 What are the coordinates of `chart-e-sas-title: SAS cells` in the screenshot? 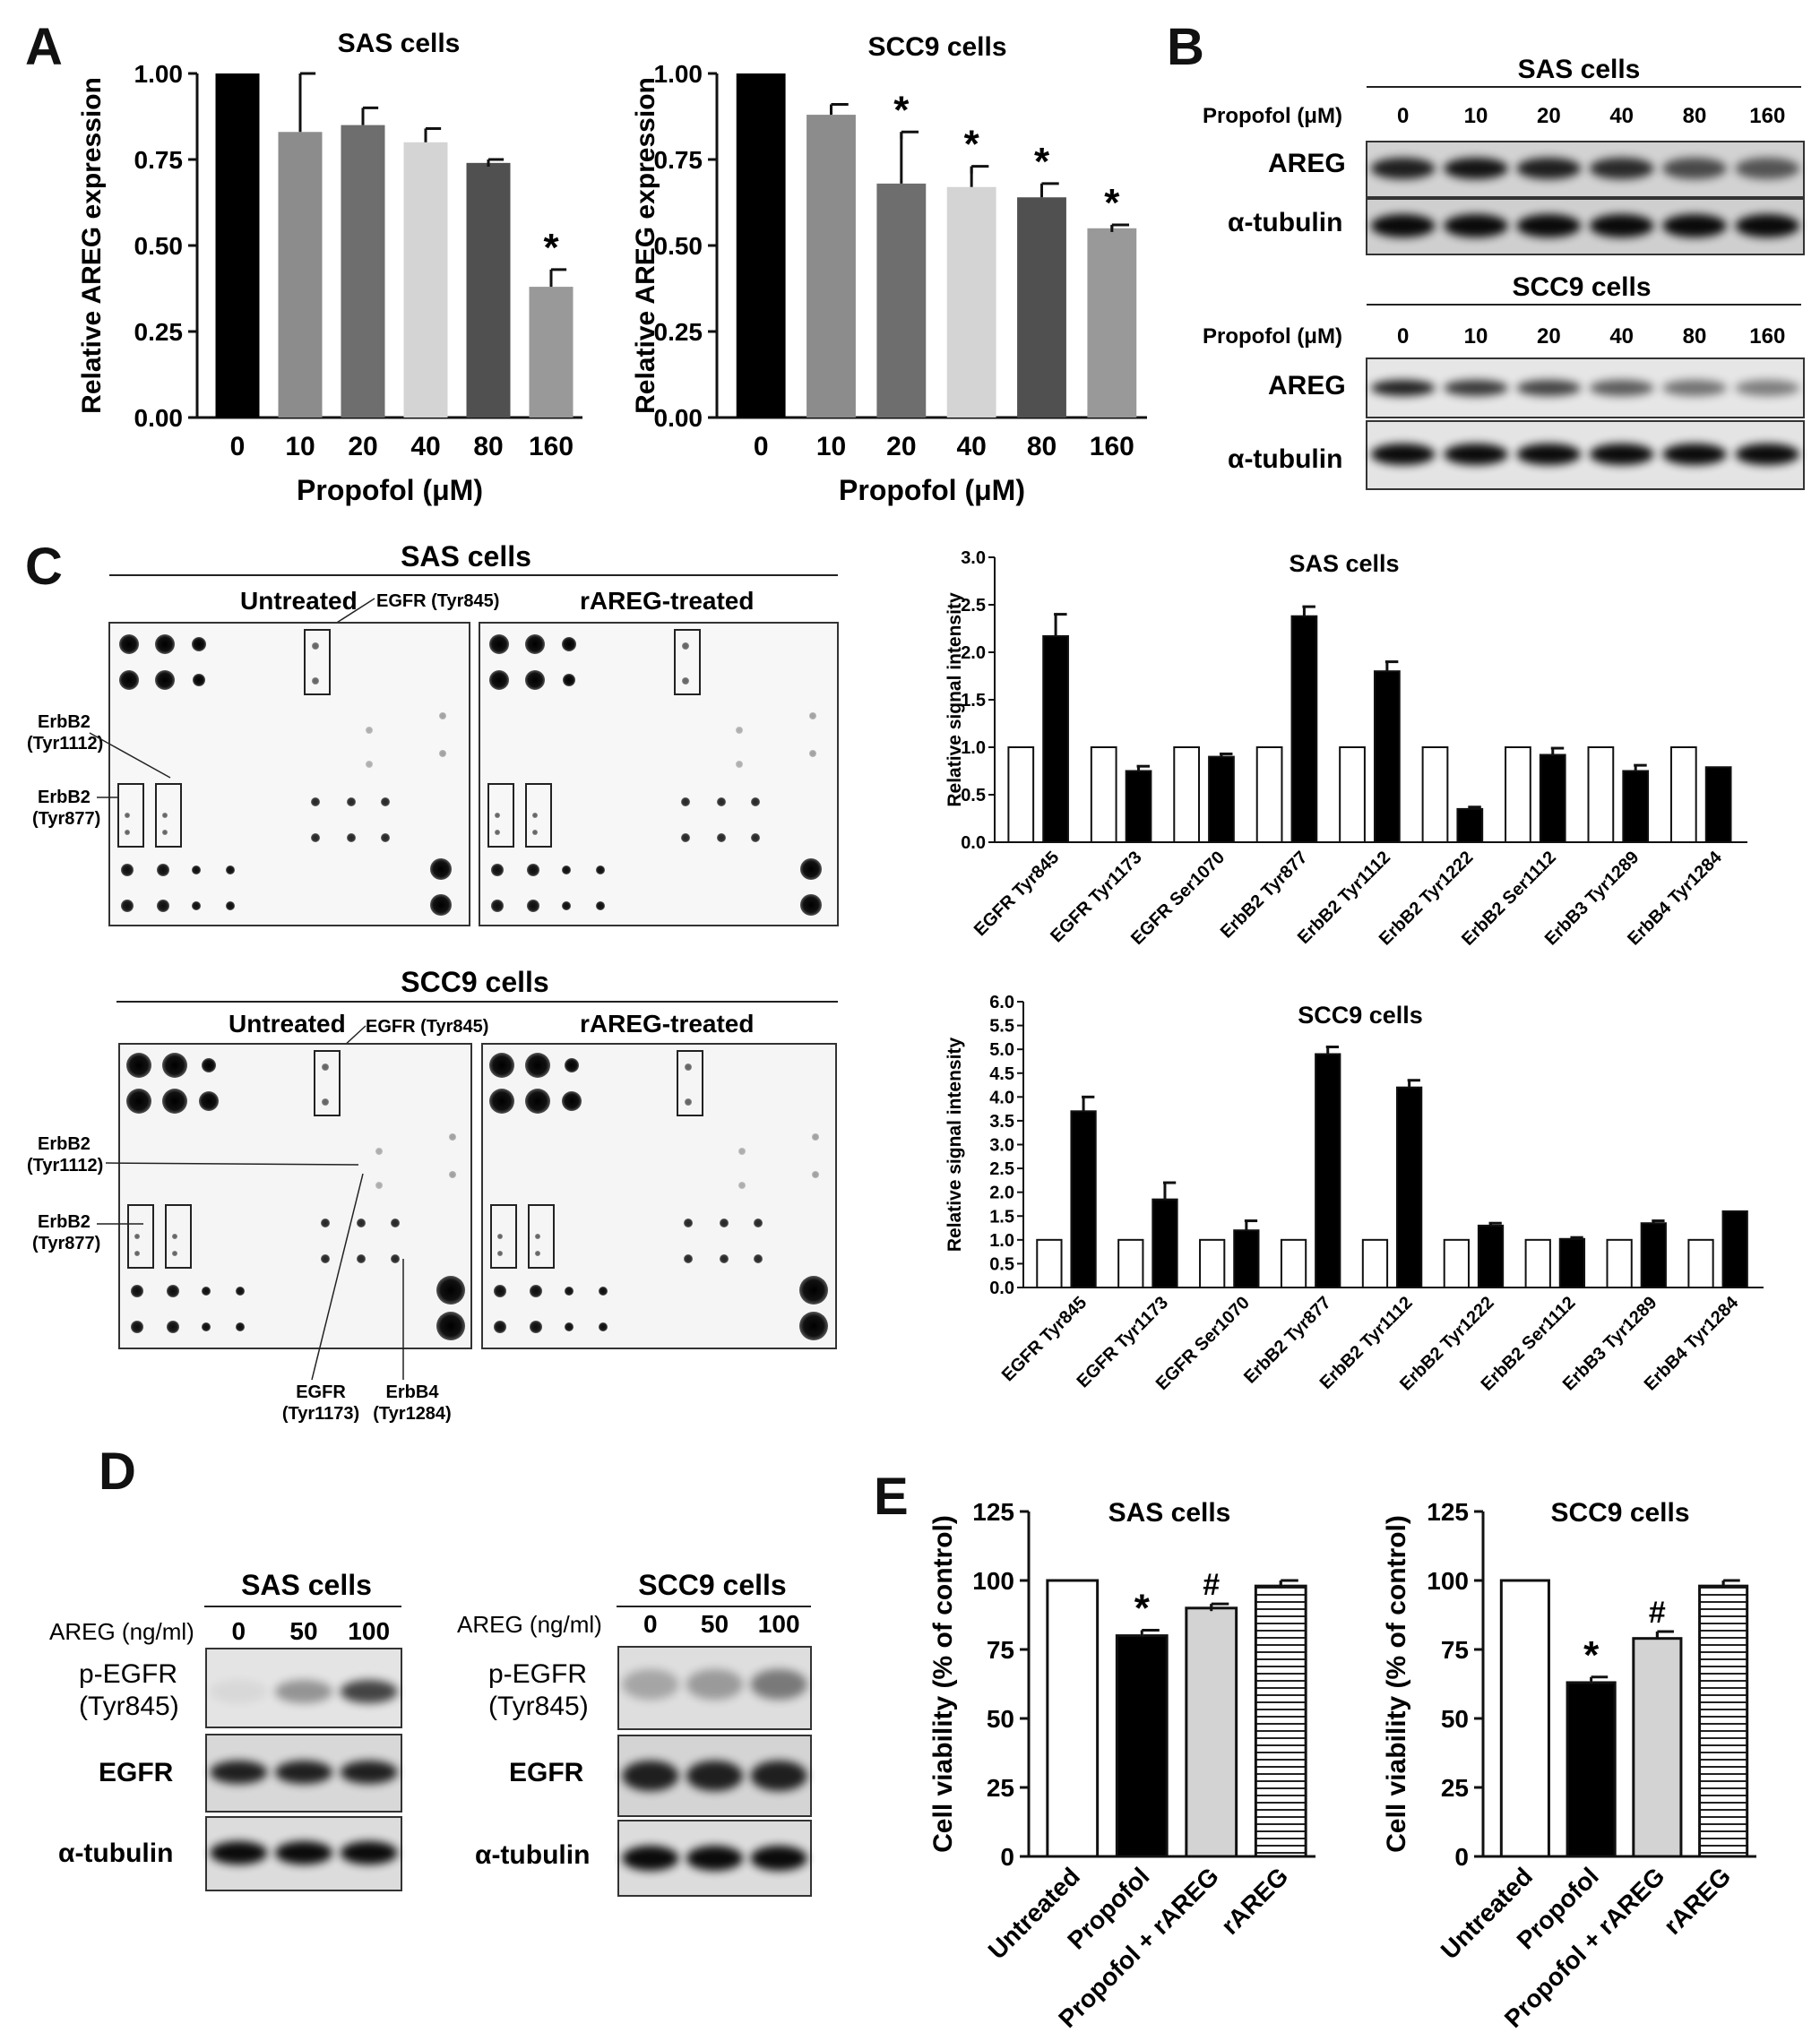 It's located at (1169, 1513).